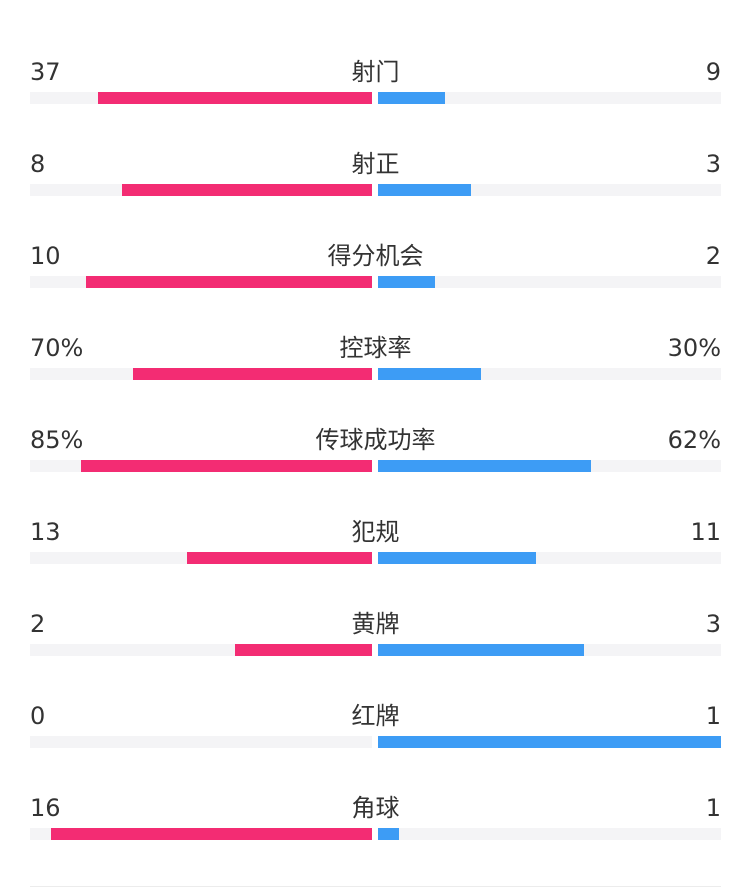 The width and height of the screenshot is (750, 892). I want to click on stat-label-row: 2 黄牌 3, so click(375, 624).